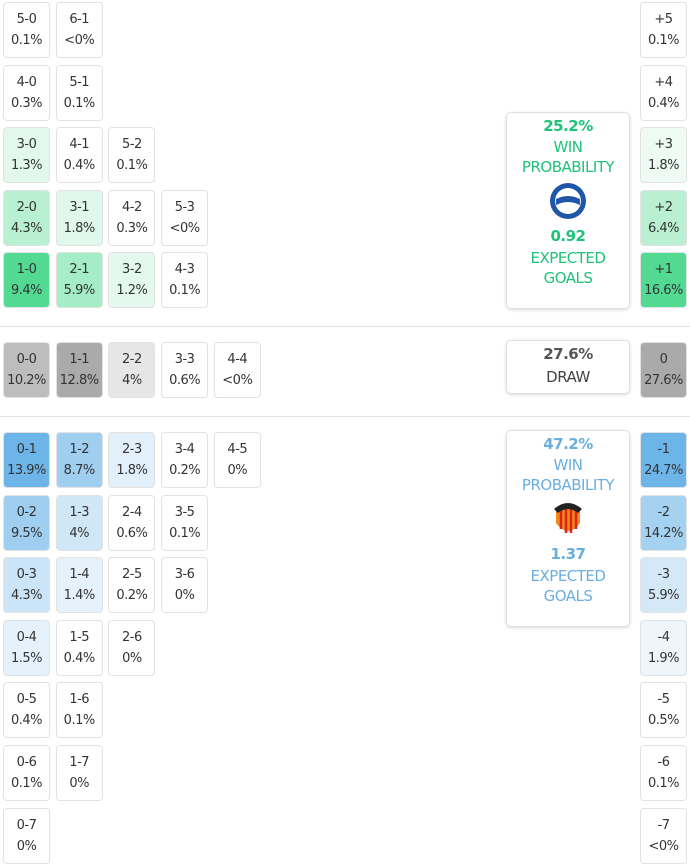  I want to click on score-cell: 1-4 1.4%, so click(79, 585).